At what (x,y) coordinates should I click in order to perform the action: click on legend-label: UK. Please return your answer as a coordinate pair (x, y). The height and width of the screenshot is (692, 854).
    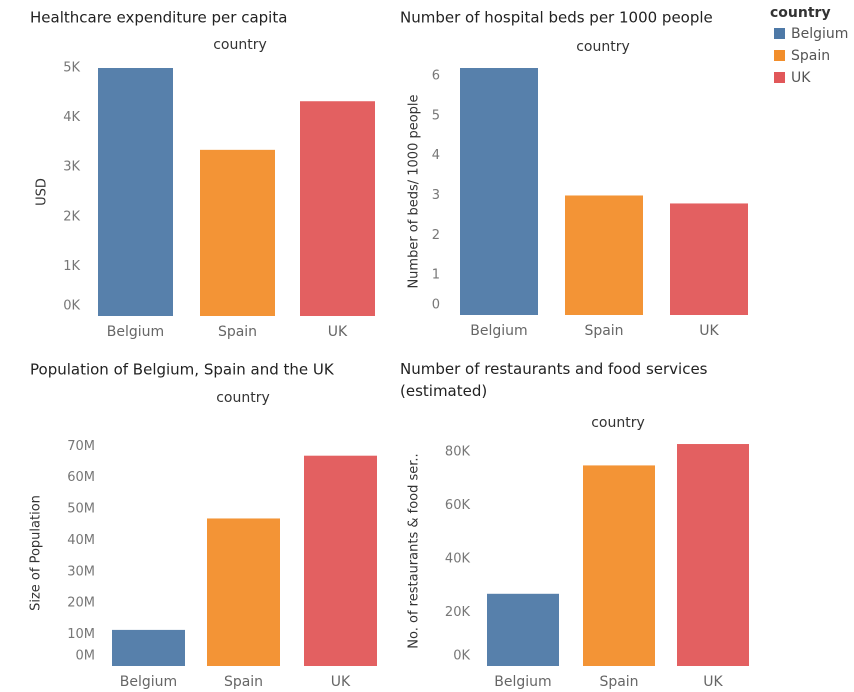
    Looking at the image, I should click on (801, 78).